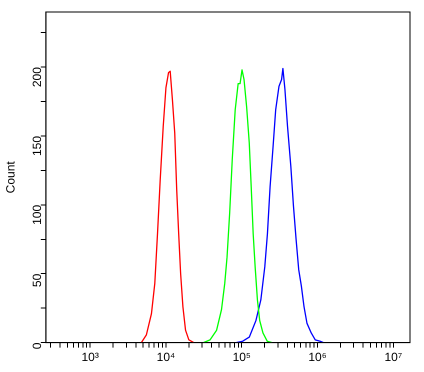 Image resolution: width=424 pixels, height=372 pixels. Describe the element at coordinates (11, 177) in the screenshot. I see `y-axis-title: Count` at that location.